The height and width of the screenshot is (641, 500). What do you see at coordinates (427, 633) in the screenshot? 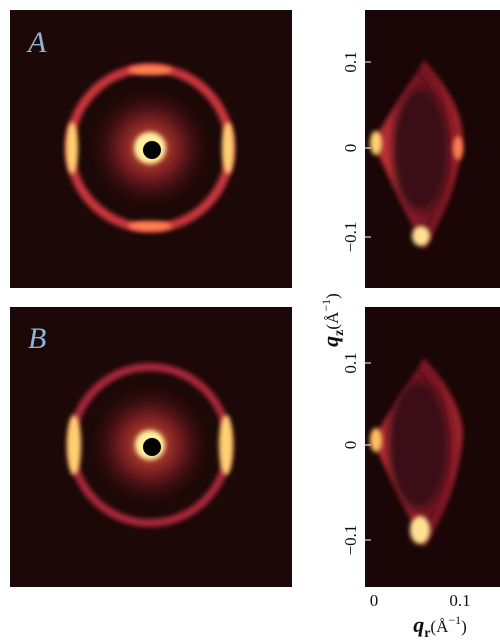
I see `axis-subscript: r` at bounding box center [427, 633].